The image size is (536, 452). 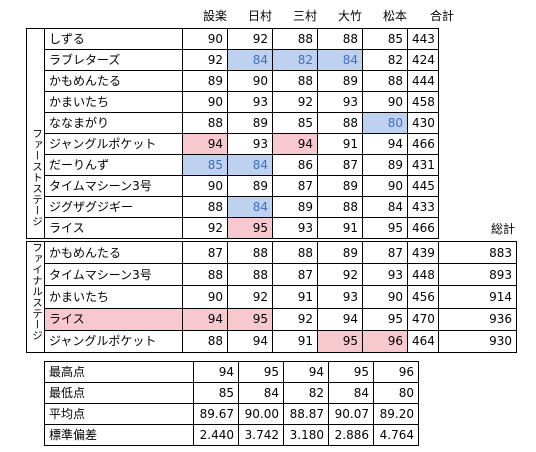 I want to click on score-cell-lowest: 80, so click(x=385, y=123).